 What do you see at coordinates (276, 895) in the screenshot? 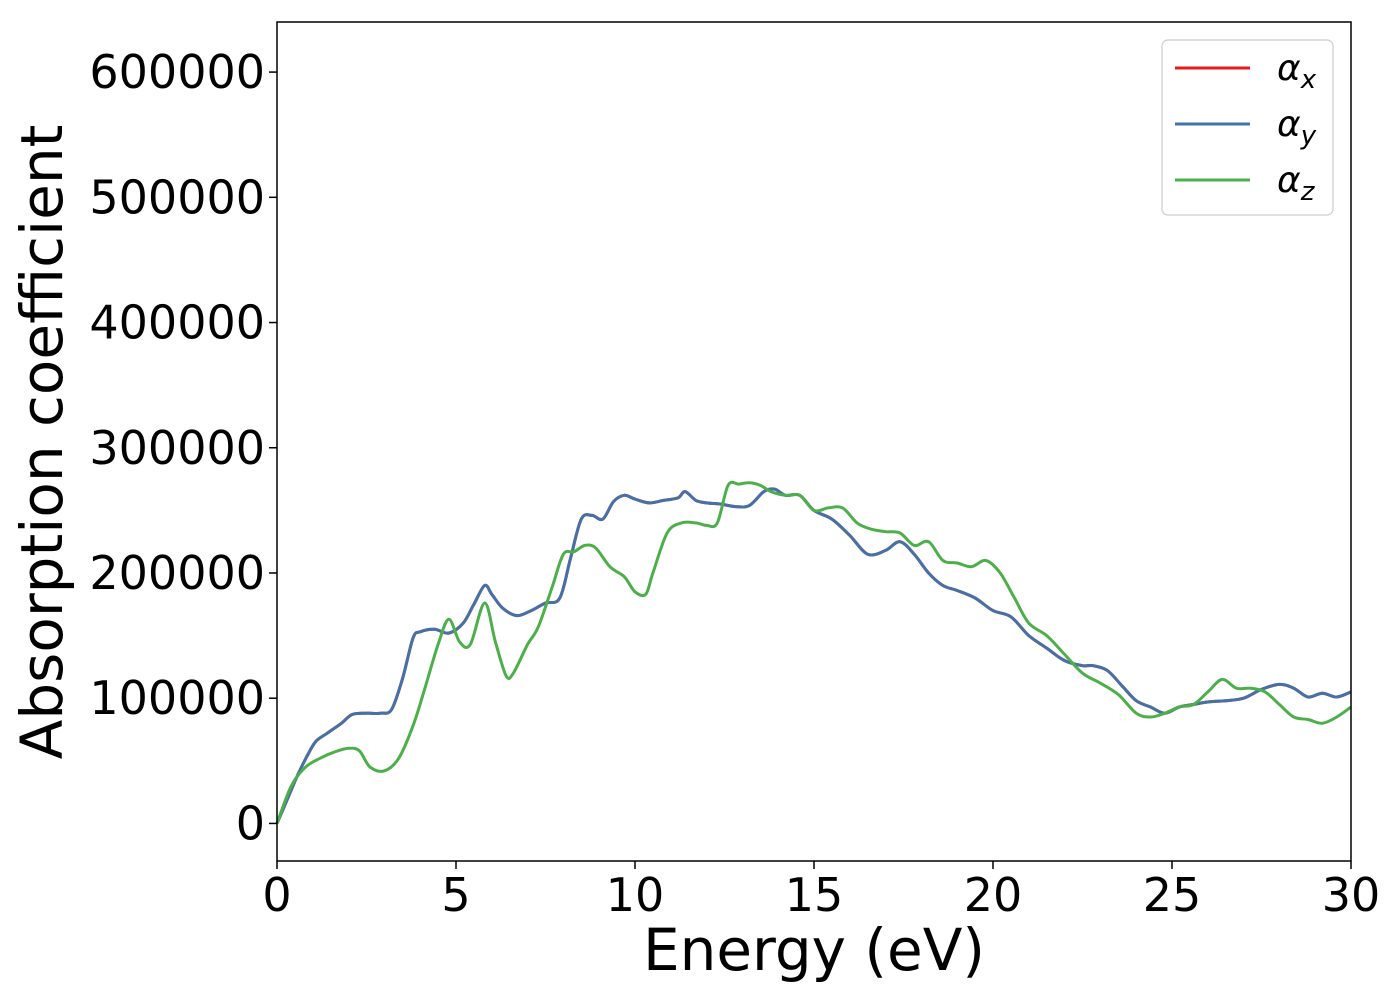
I see `x-tick-label: 0` at bounding box center [276, 895].